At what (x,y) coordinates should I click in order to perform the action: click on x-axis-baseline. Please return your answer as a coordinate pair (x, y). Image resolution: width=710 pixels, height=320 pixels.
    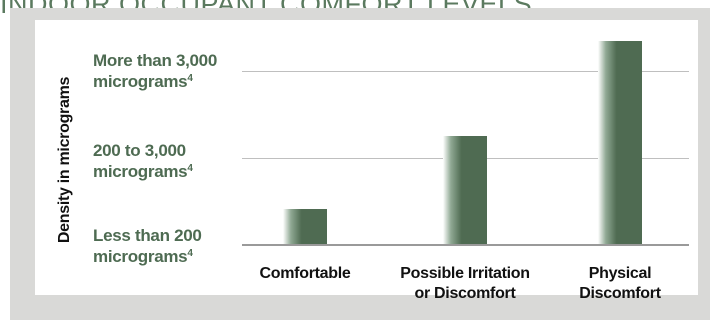
    Looking at the image, I should click on (465, 245).